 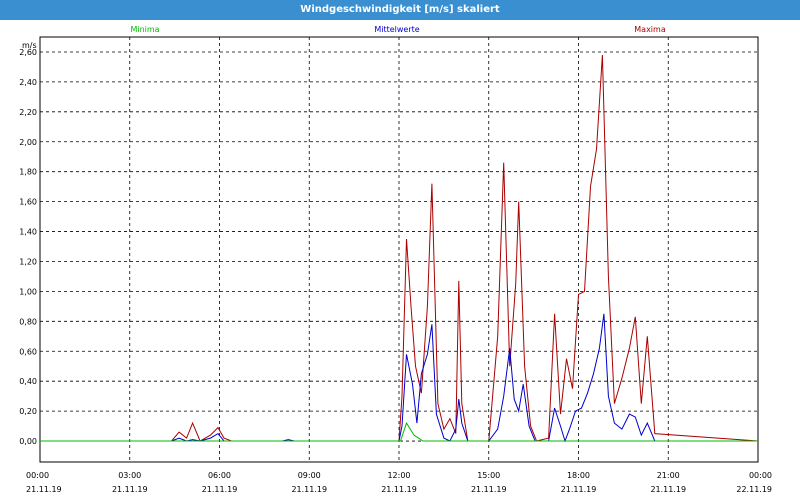 What do you see at coordinates (129, 475) in the screenshot?
I see `x-tick-time: 03:00` at bounding box center [129, 475].